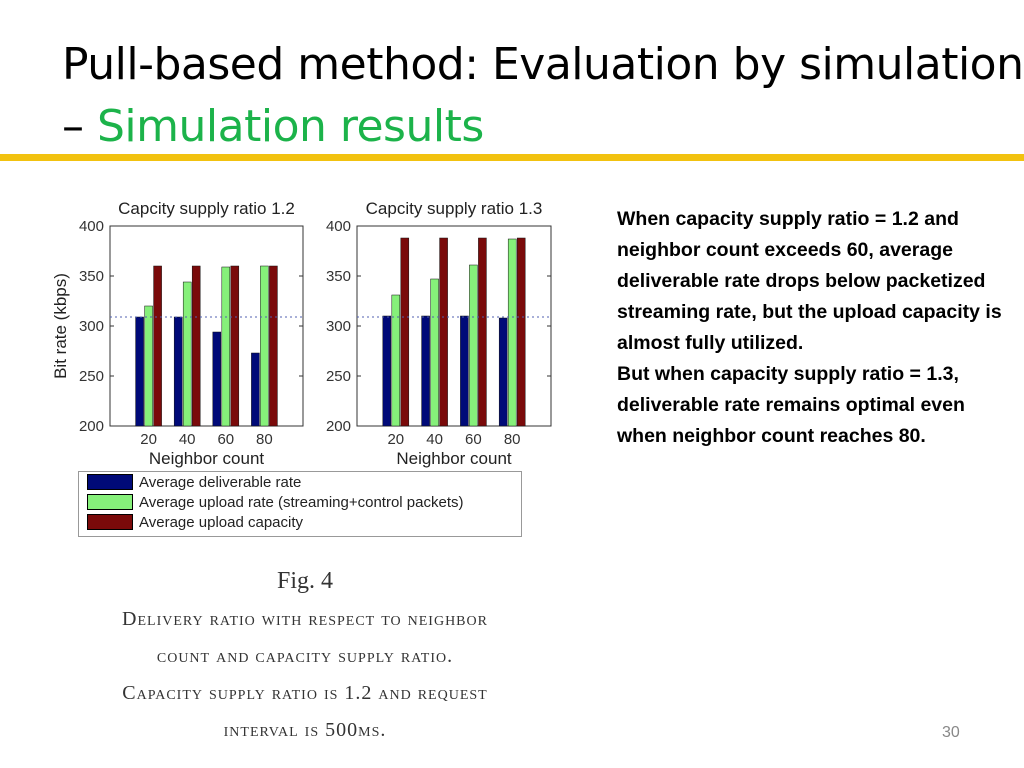 The width and height of the screenshot is (1024, 768). I want to click on caption-line: Capacity supply ratio is 1.2 and request, so click(305, 693).